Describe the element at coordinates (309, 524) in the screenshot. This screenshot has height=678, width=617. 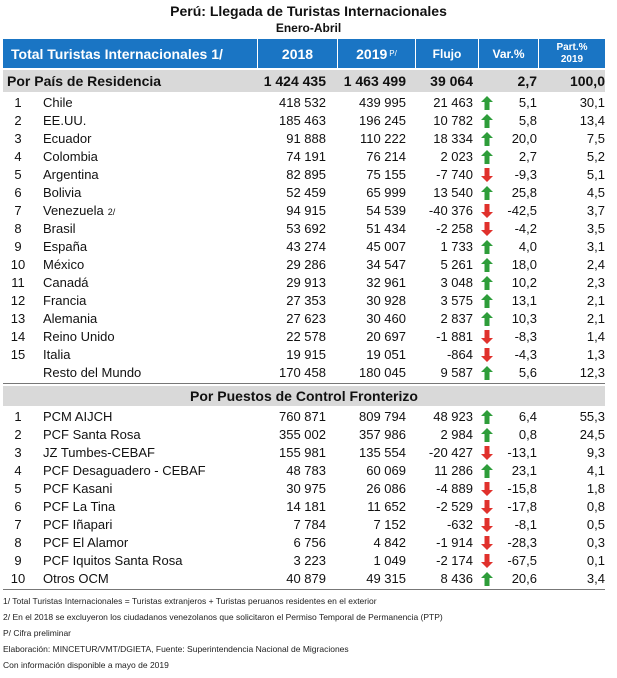
I see `cell-y2018: 7 784` at that location.